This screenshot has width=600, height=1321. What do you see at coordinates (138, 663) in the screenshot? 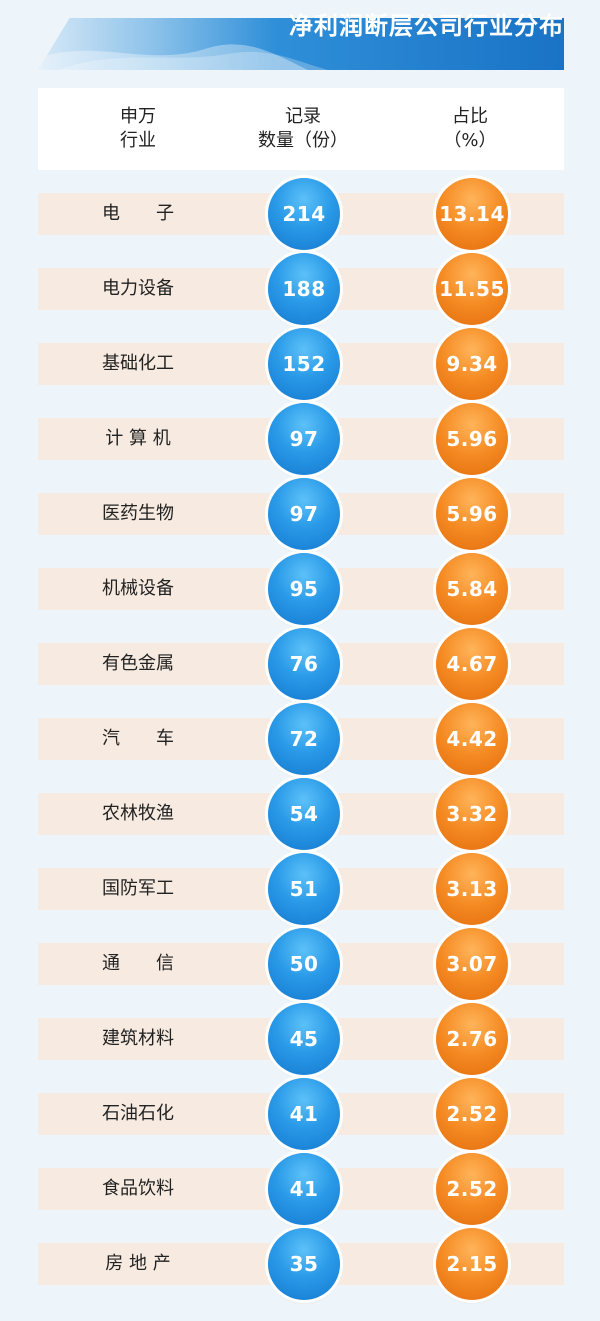
I see `industry-label: 有色金属` at bounding box center [138, 663].